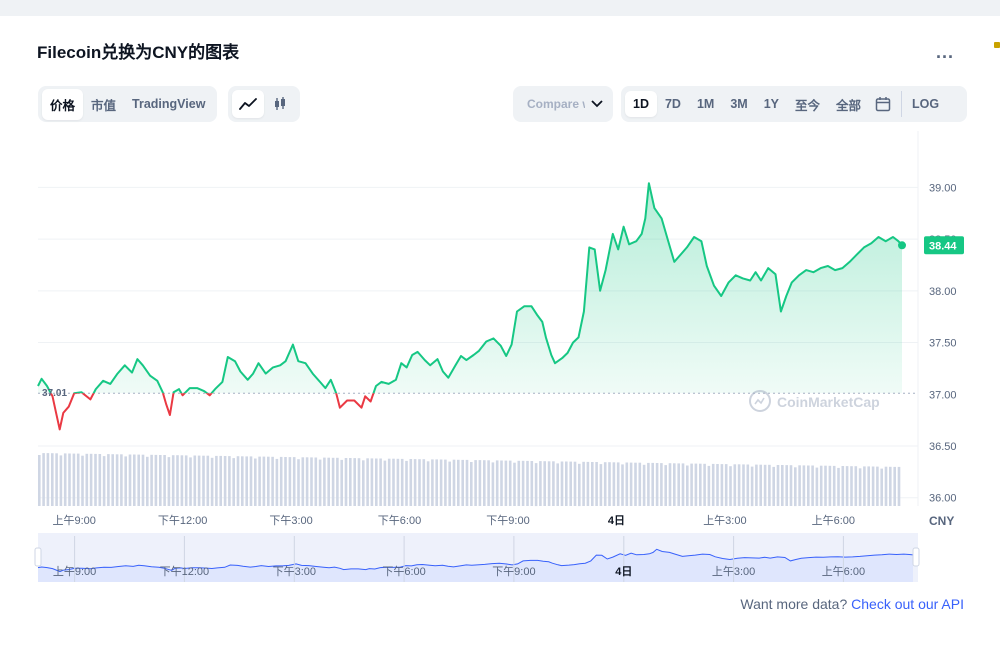  What do you see at coordinates (169, 104) in the screenshot?
I see `tab-tradingview: TradingView` at bounding box center [169, 104].